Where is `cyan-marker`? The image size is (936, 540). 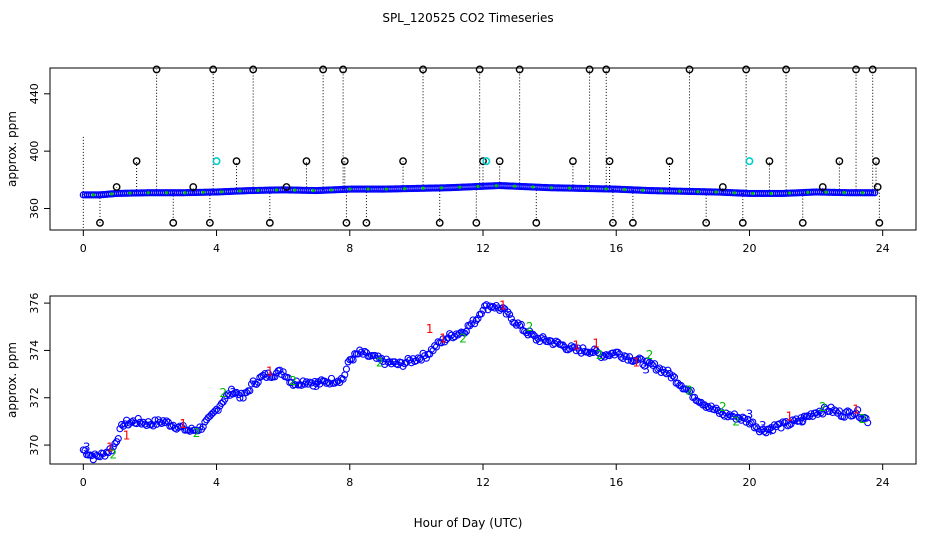 cyan-marker is located at coordinates (749, 161).